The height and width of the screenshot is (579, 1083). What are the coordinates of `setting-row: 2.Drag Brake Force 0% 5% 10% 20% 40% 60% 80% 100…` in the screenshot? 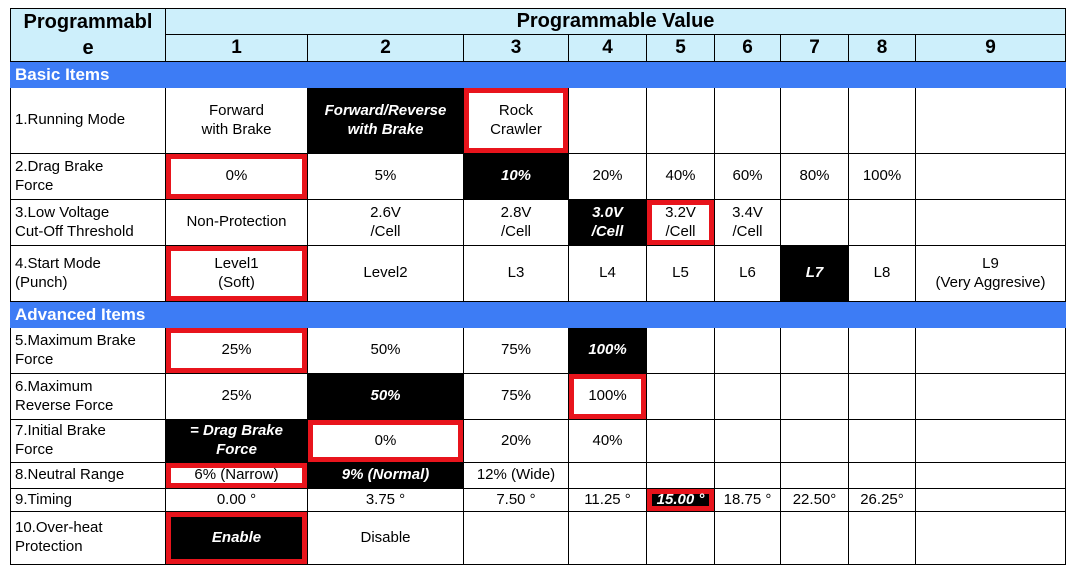 It's located at (538, 176).